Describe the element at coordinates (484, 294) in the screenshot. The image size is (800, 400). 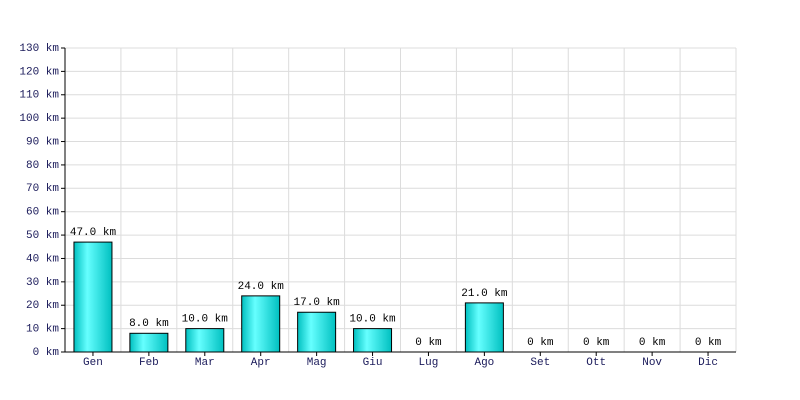
I see `value-label: 21.0 km` at that location.